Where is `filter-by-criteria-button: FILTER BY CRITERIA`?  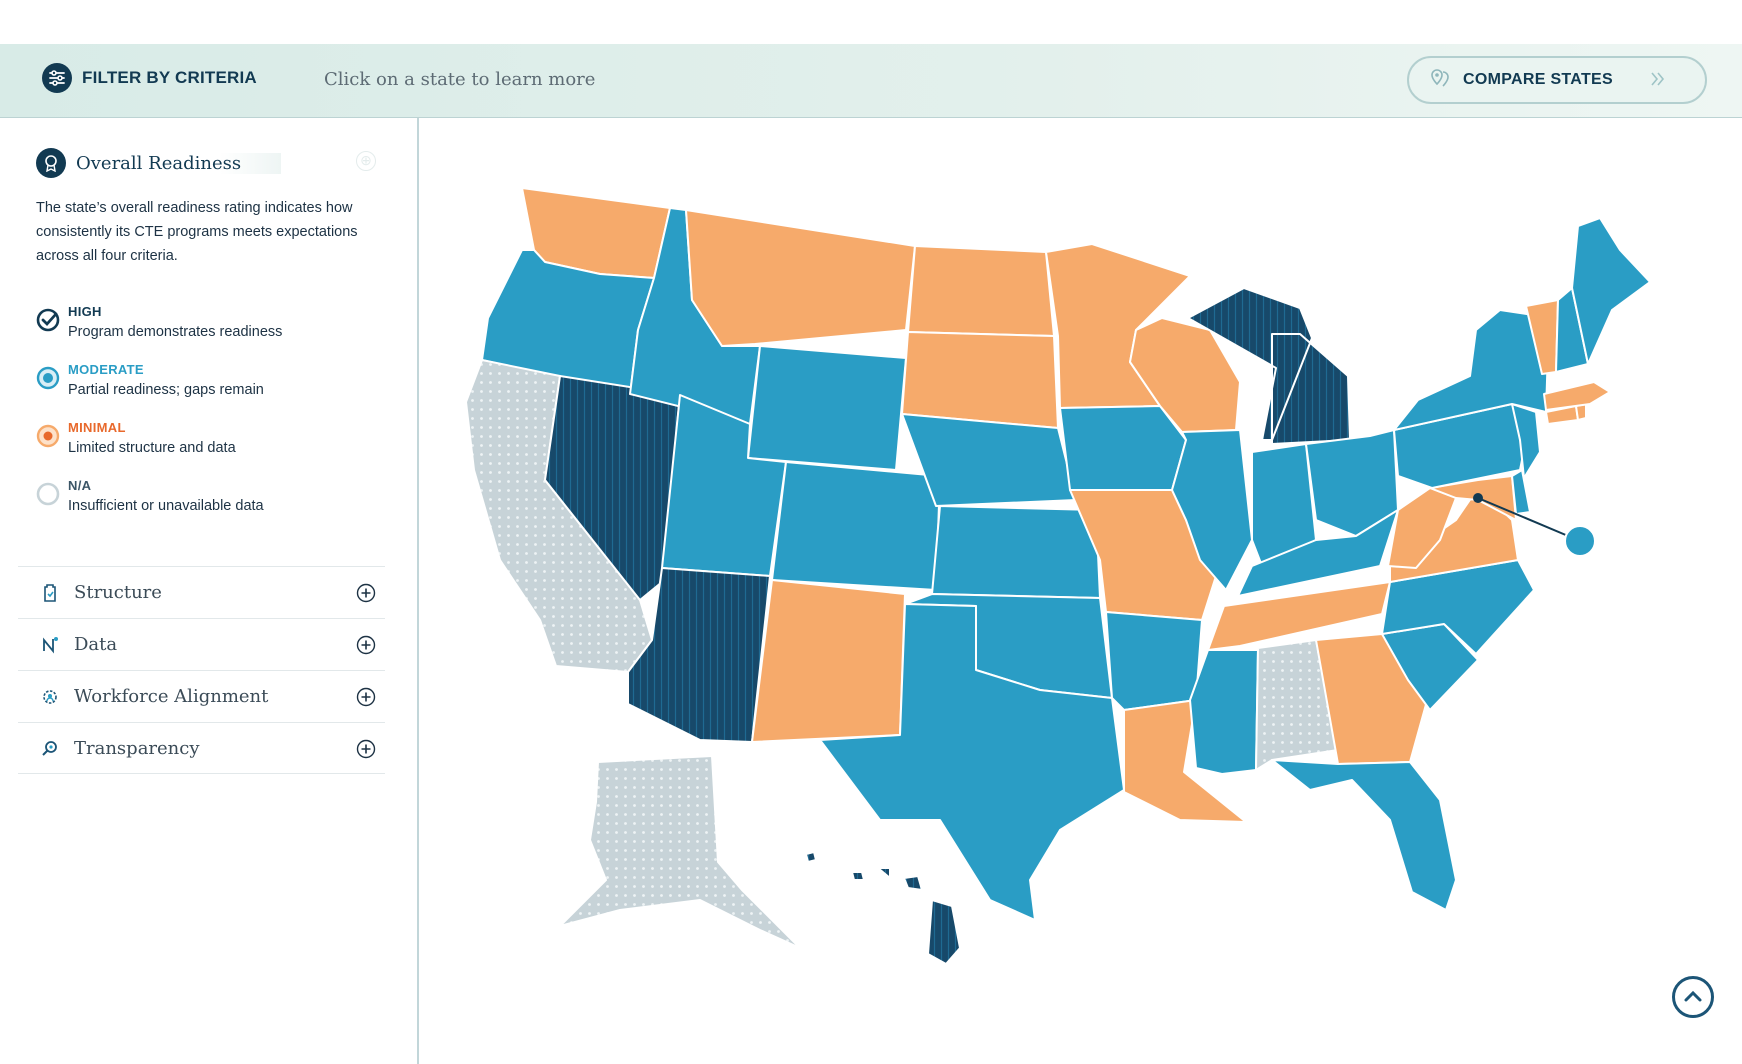 filter-by-criteria-button: FILTER BY CRITERIA is located at coordinates (149, 78).